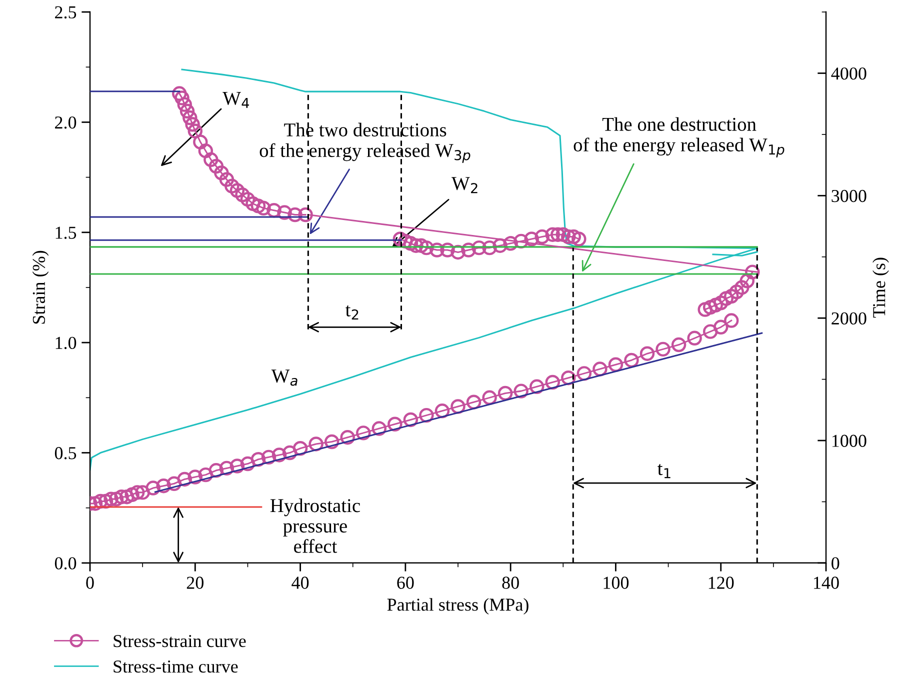  What do you see at coordinates (880, 288) in the screenshot?
I see `y2-axis-title: Time (s)` at bounding box center [880, 288].